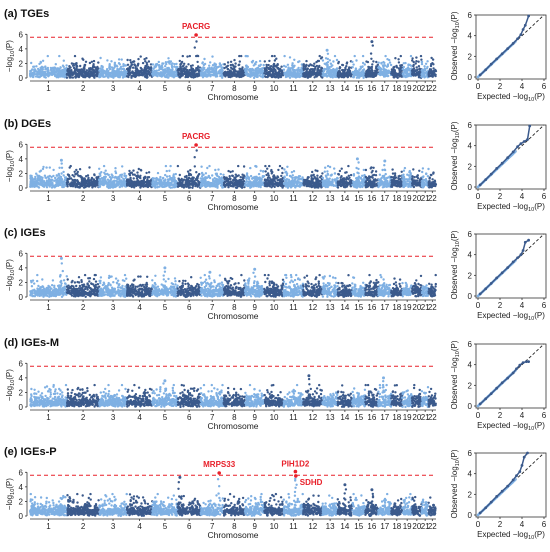  What do you see at coordinates (500, 86) in the screenshot?
I see `panel-a-qq-xtick-label: 2` at bounding box center [500, 86].